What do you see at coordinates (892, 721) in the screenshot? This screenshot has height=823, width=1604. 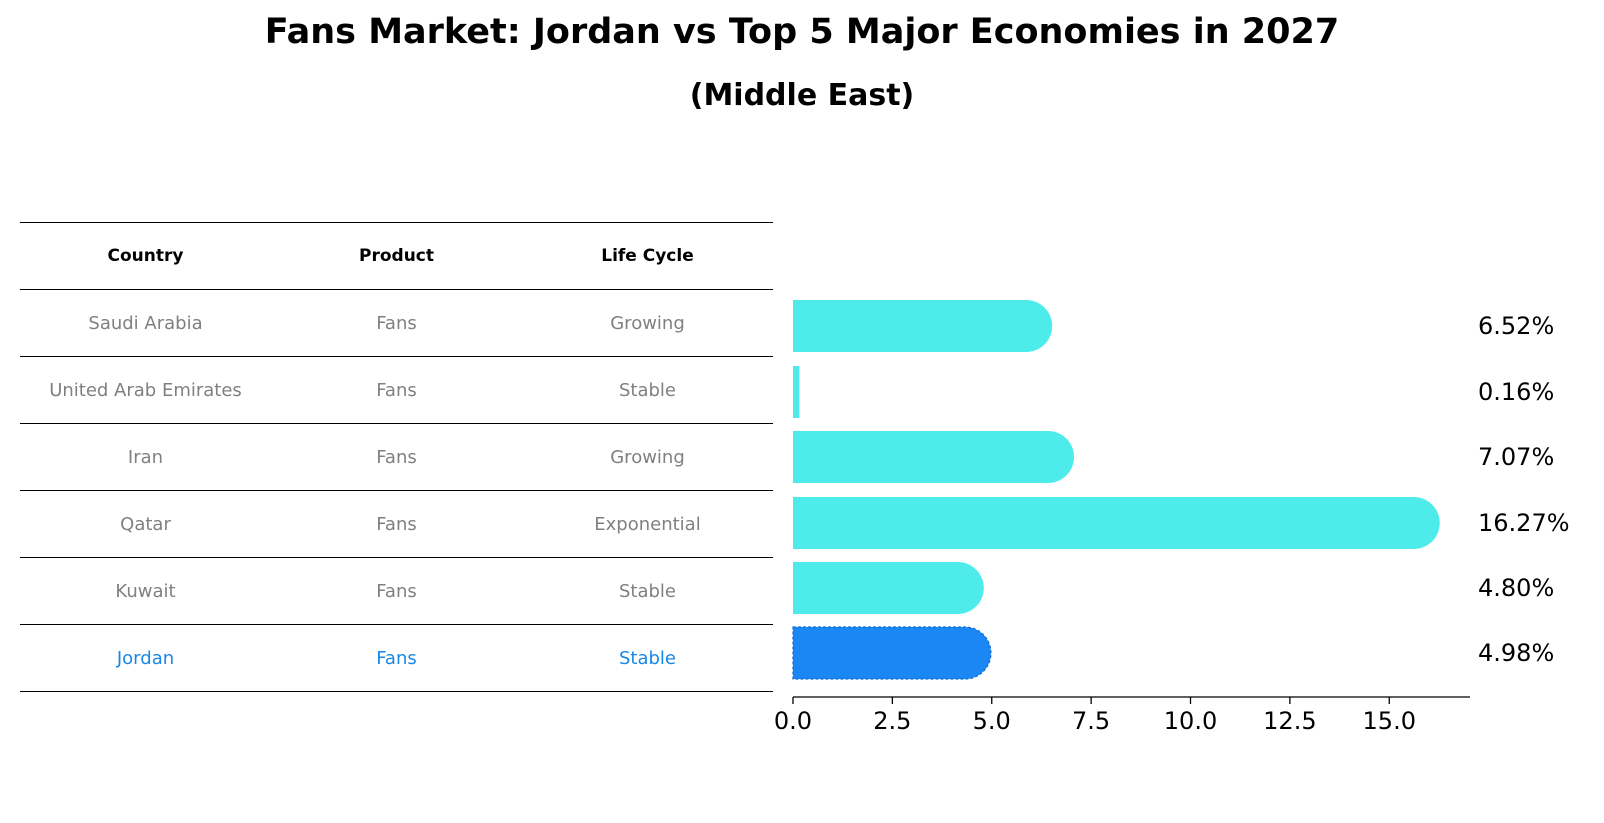 I see `x-tick-label: 2.5` at bounding box center [892, 721].